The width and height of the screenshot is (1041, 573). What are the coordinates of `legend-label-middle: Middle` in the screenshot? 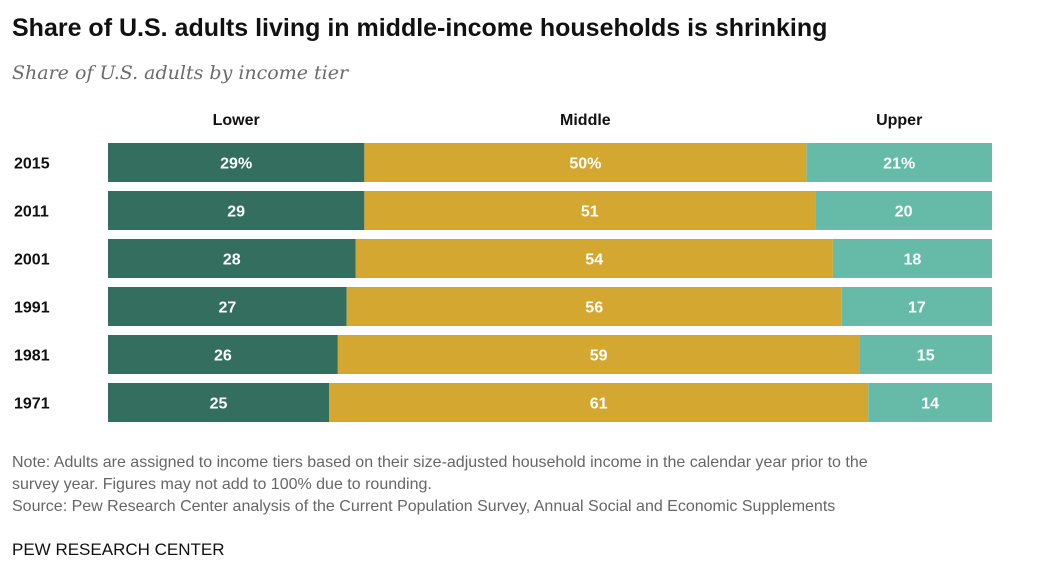 It's located at (585, 120).